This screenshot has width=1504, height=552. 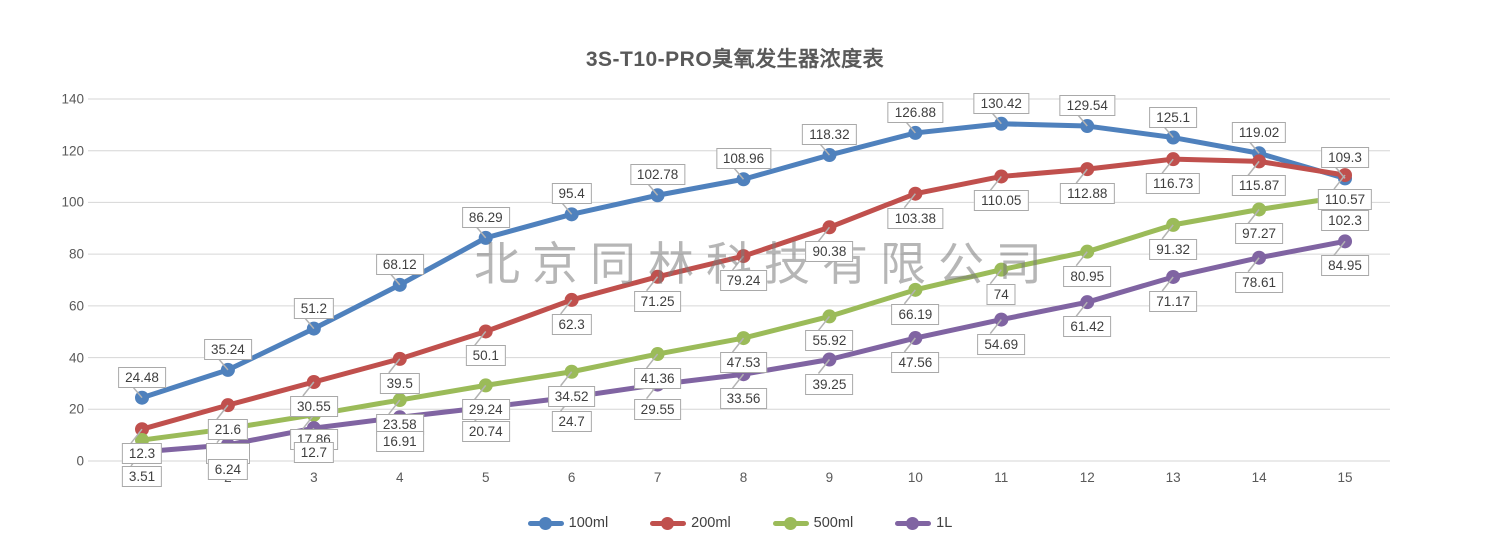 I want to click on data-label-100ml: 126.88, so click(x=915, y=112).